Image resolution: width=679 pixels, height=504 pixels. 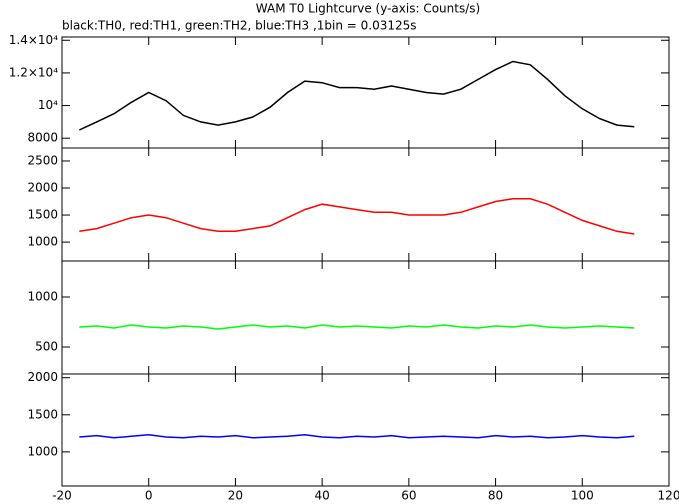 I want to click on y-tick-label: 8000, so click(x=42, y=138).